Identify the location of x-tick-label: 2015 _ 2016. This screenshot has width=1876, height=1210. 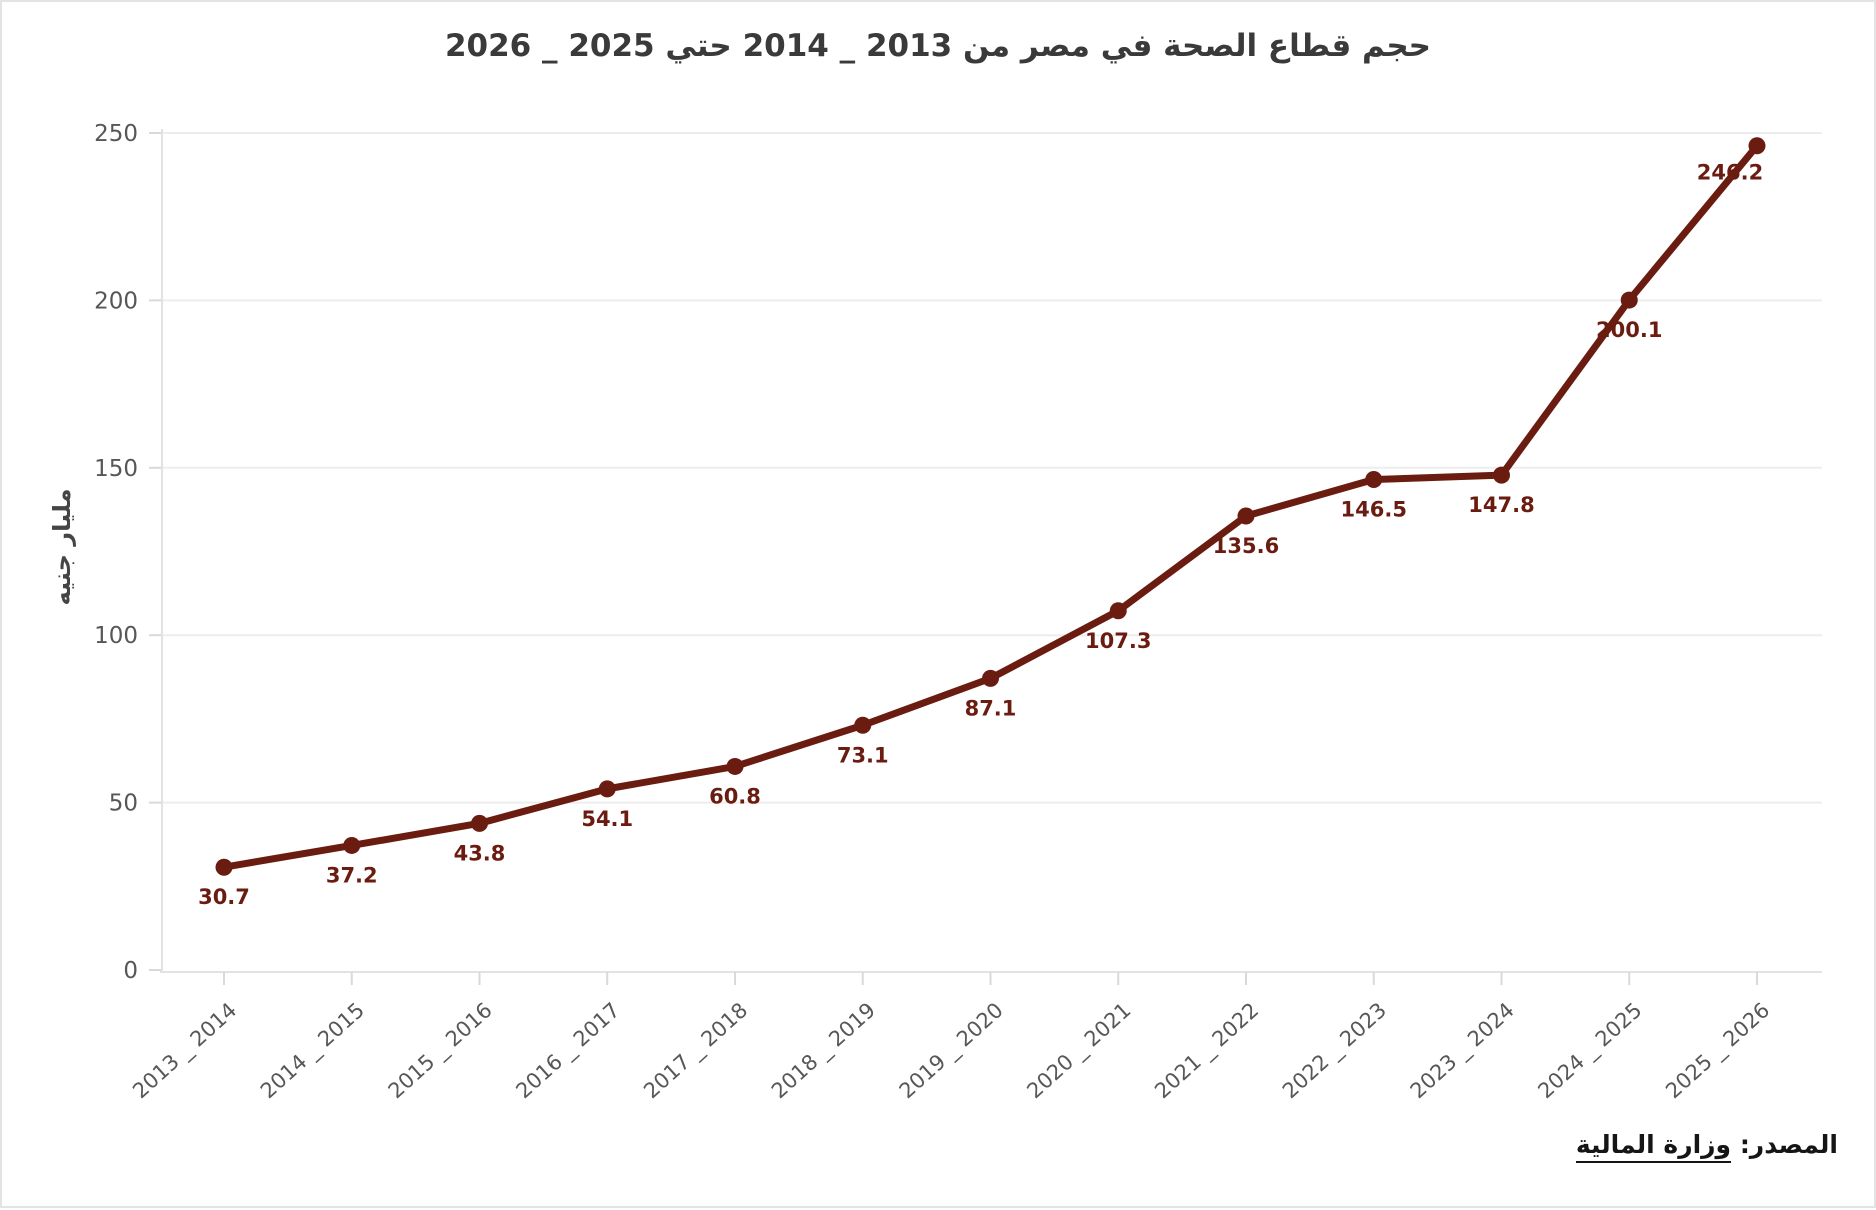
(441, 1051).